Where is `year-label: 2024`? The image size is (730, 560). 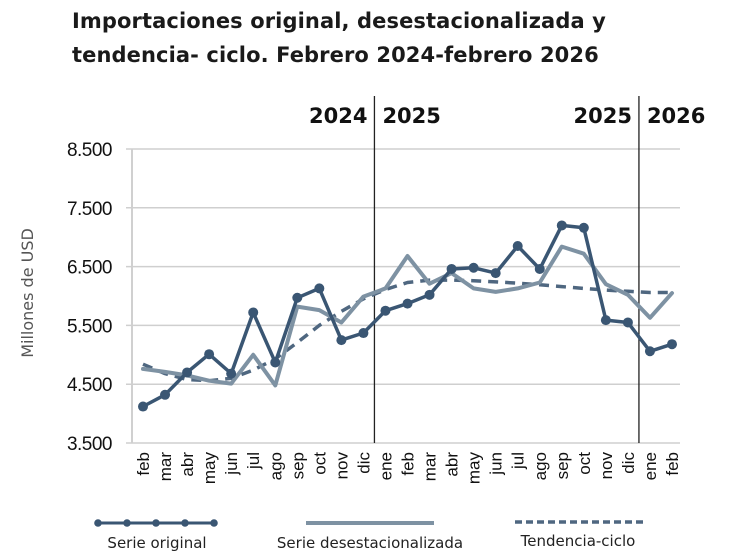
year-label: 2024 is located at coordinates (338, 116).